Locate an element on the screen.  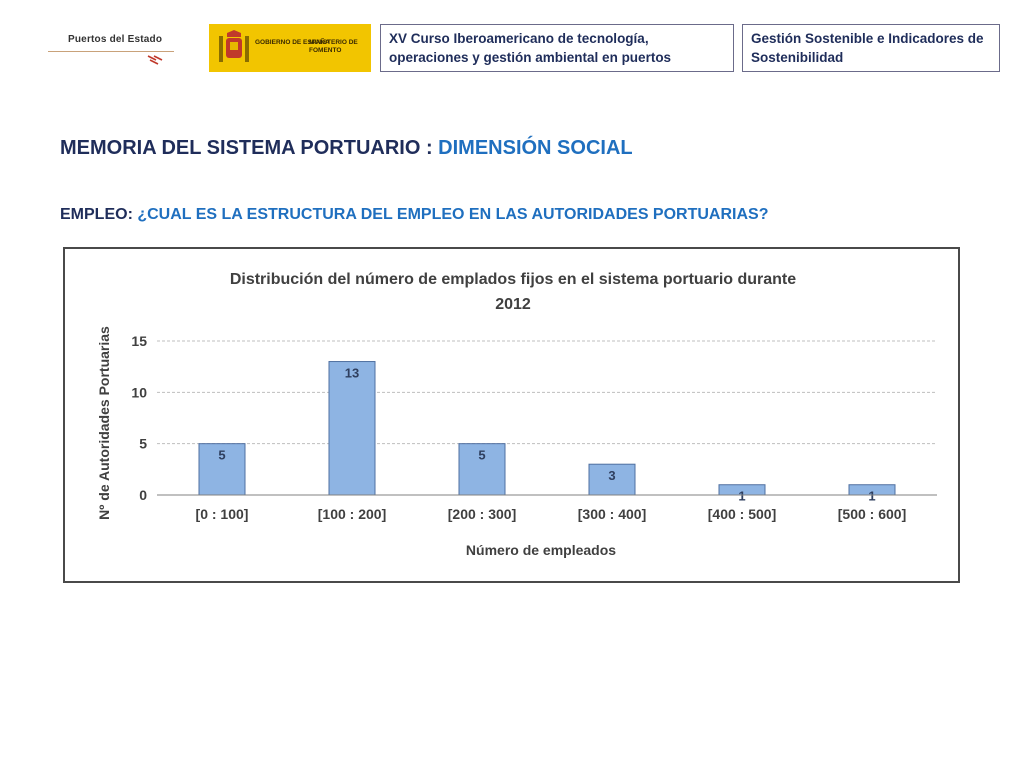
chart-title-line2: 2012 is located at coordinates (513, 304).